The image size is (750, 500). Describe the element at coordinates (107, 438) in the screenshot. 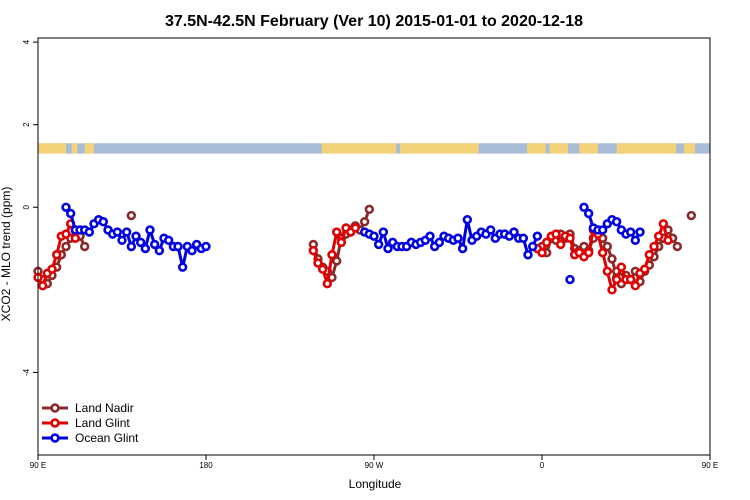

I see `legend-label: Ocean Glint` at that location.